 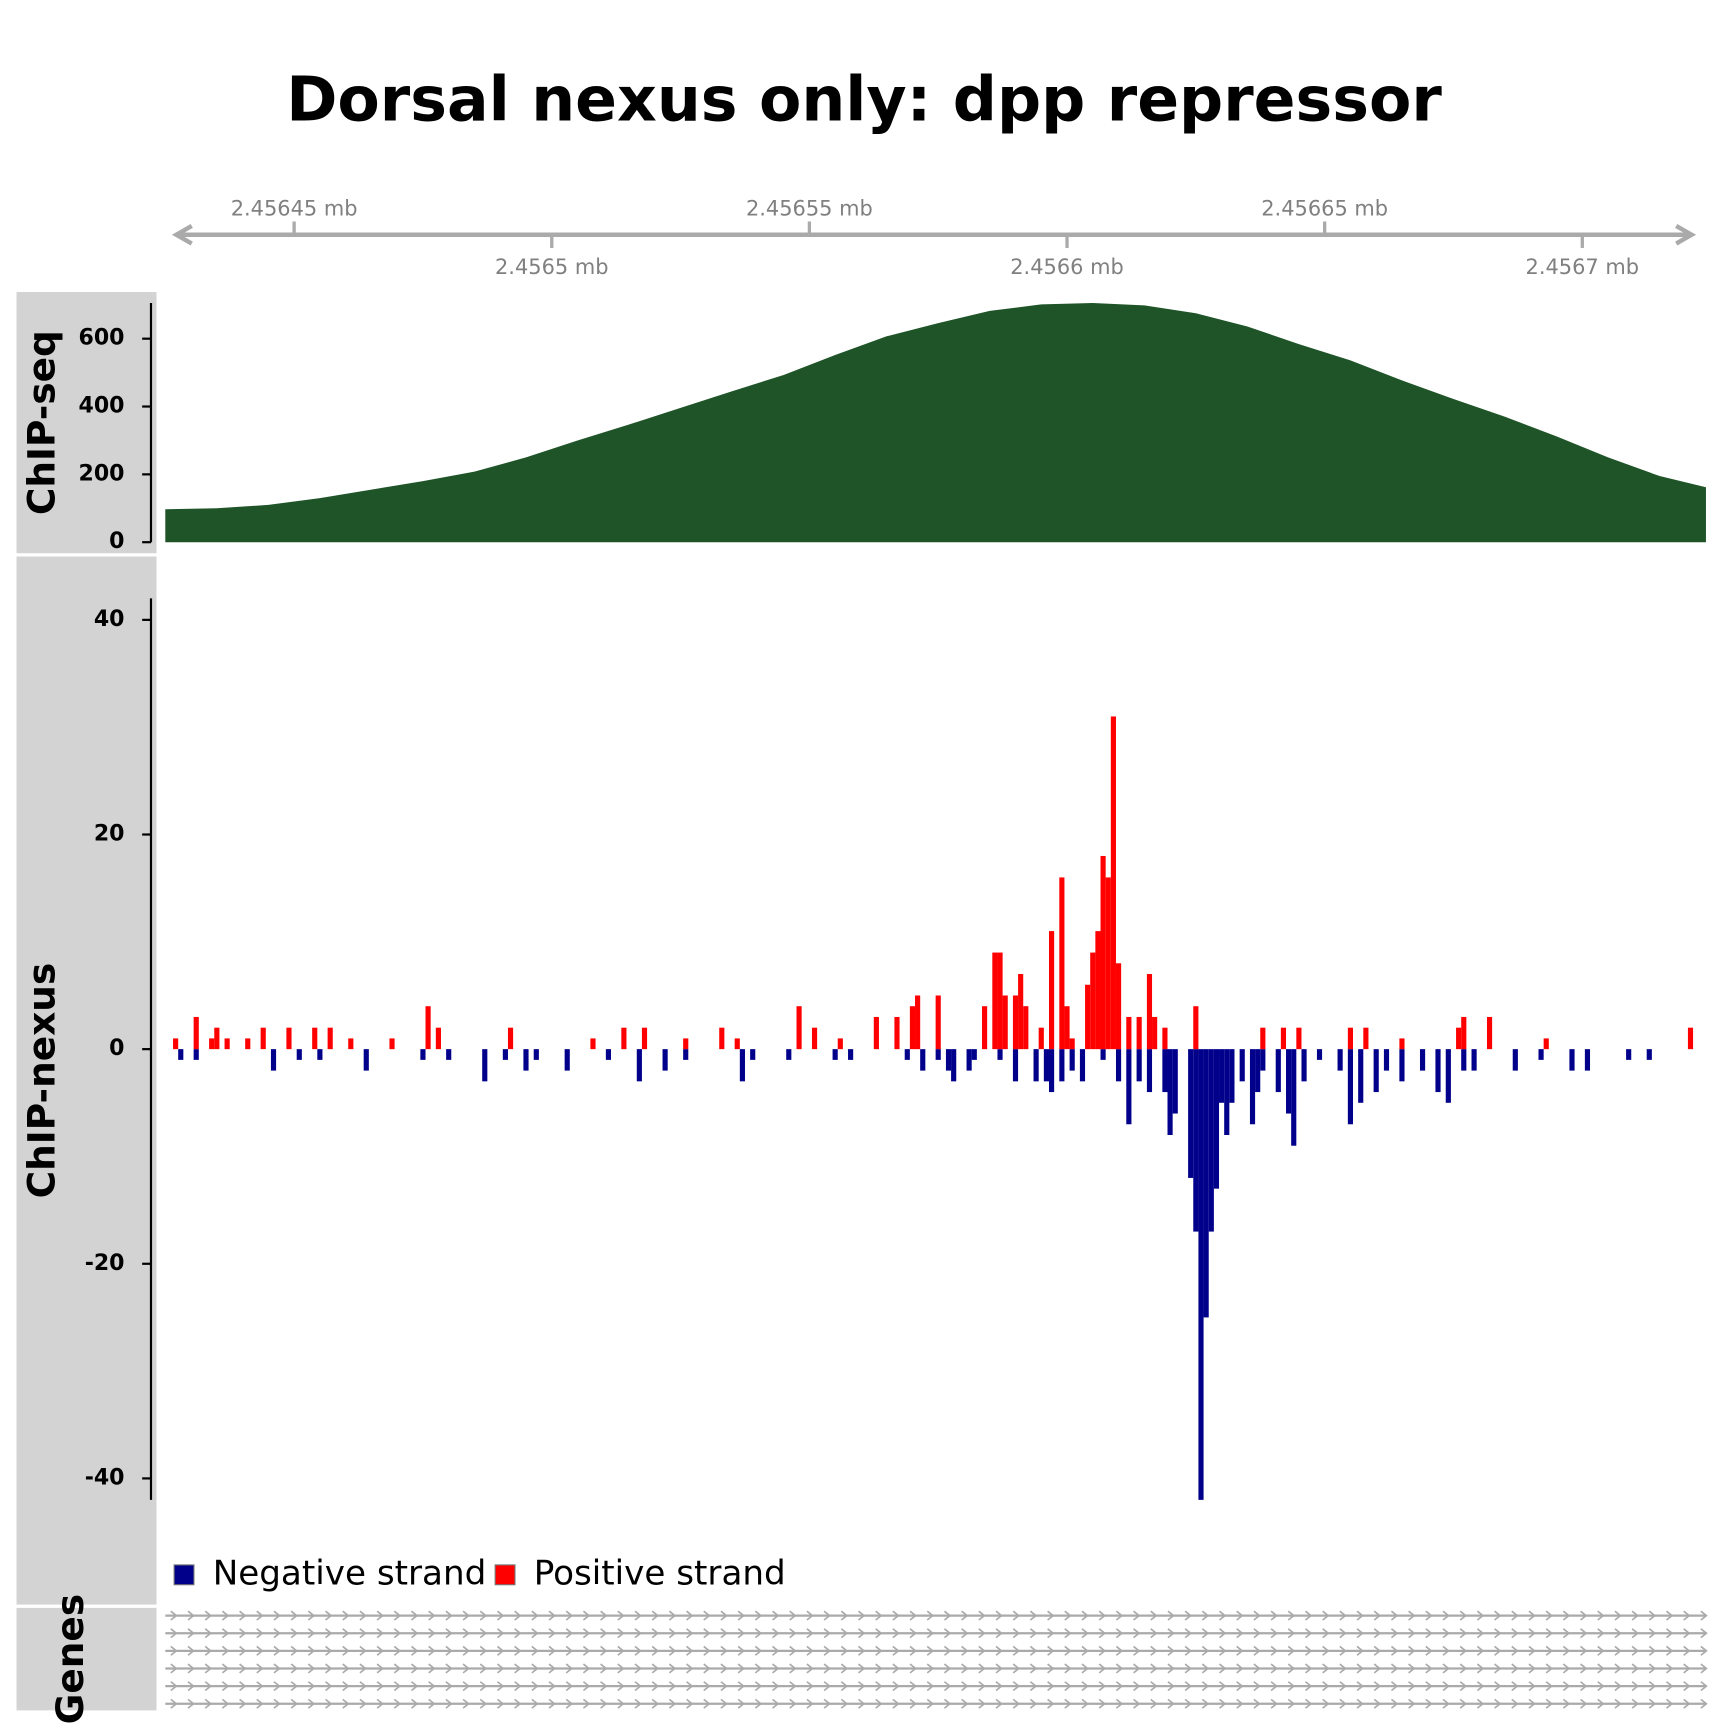 What do you see at coordinates (109, 619) in the screenshot?
I see `y-tick-label: 40` at bounding box center [109, 619].